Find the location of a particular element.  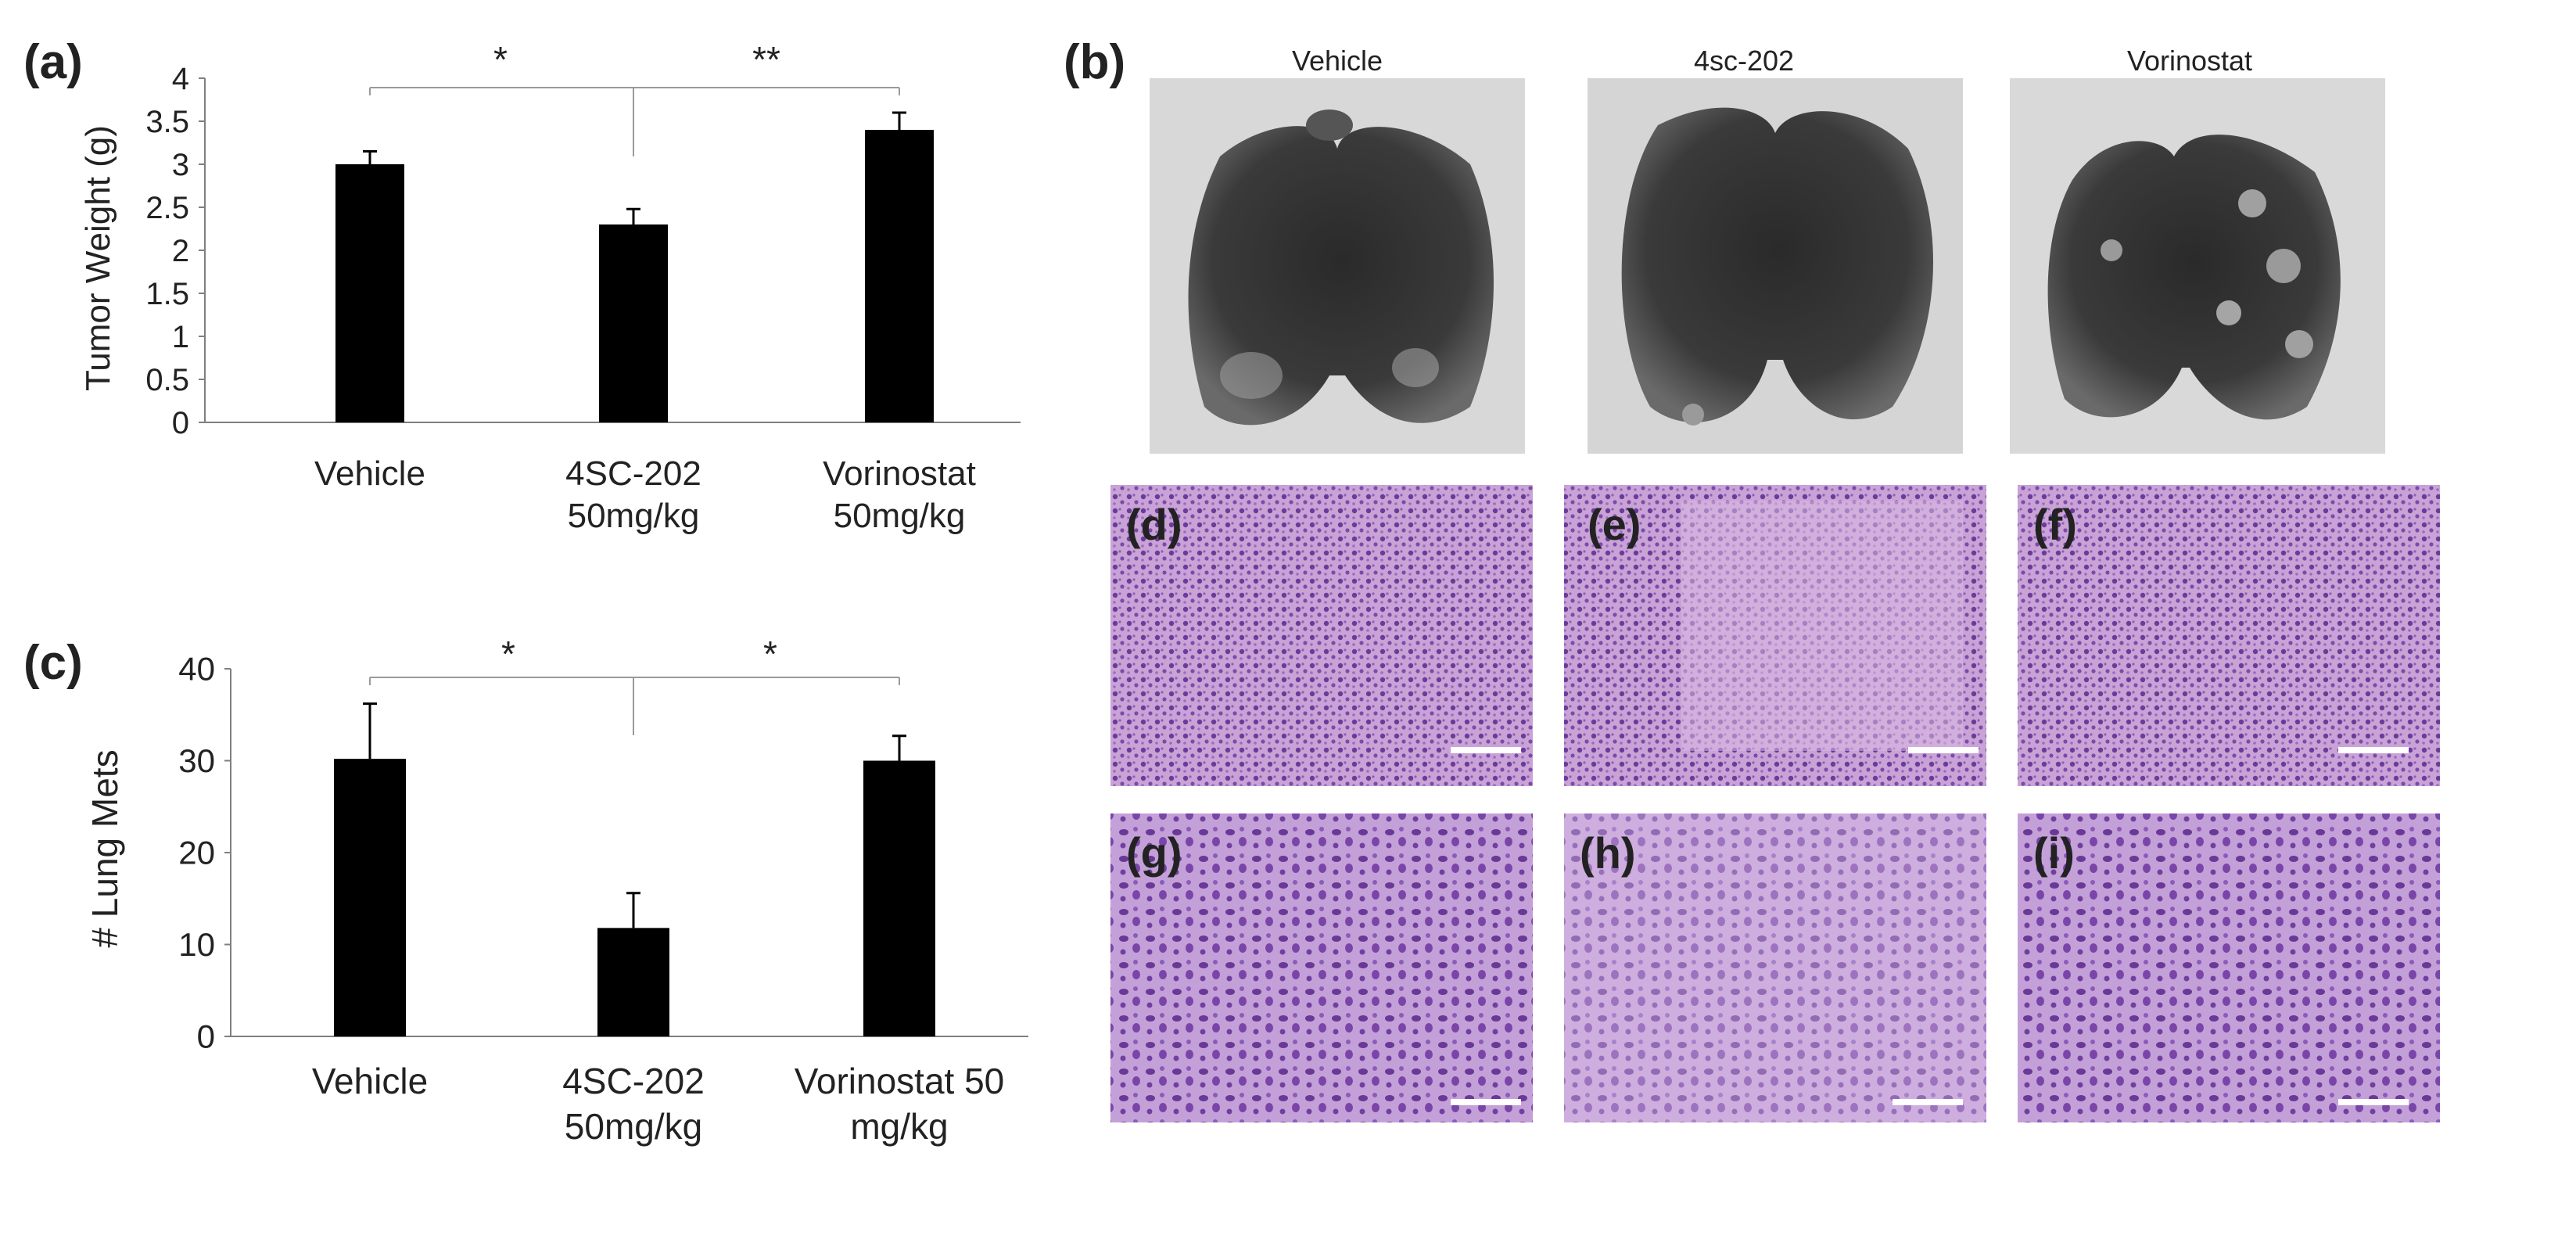

y-tick-label: 1 is located at coordinates (180, 337).